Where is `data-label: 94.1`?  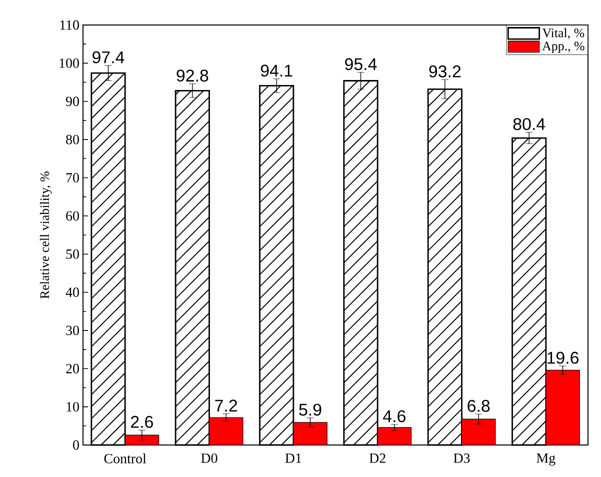
data-label: 94.1 is located at coordinates (276, 70).